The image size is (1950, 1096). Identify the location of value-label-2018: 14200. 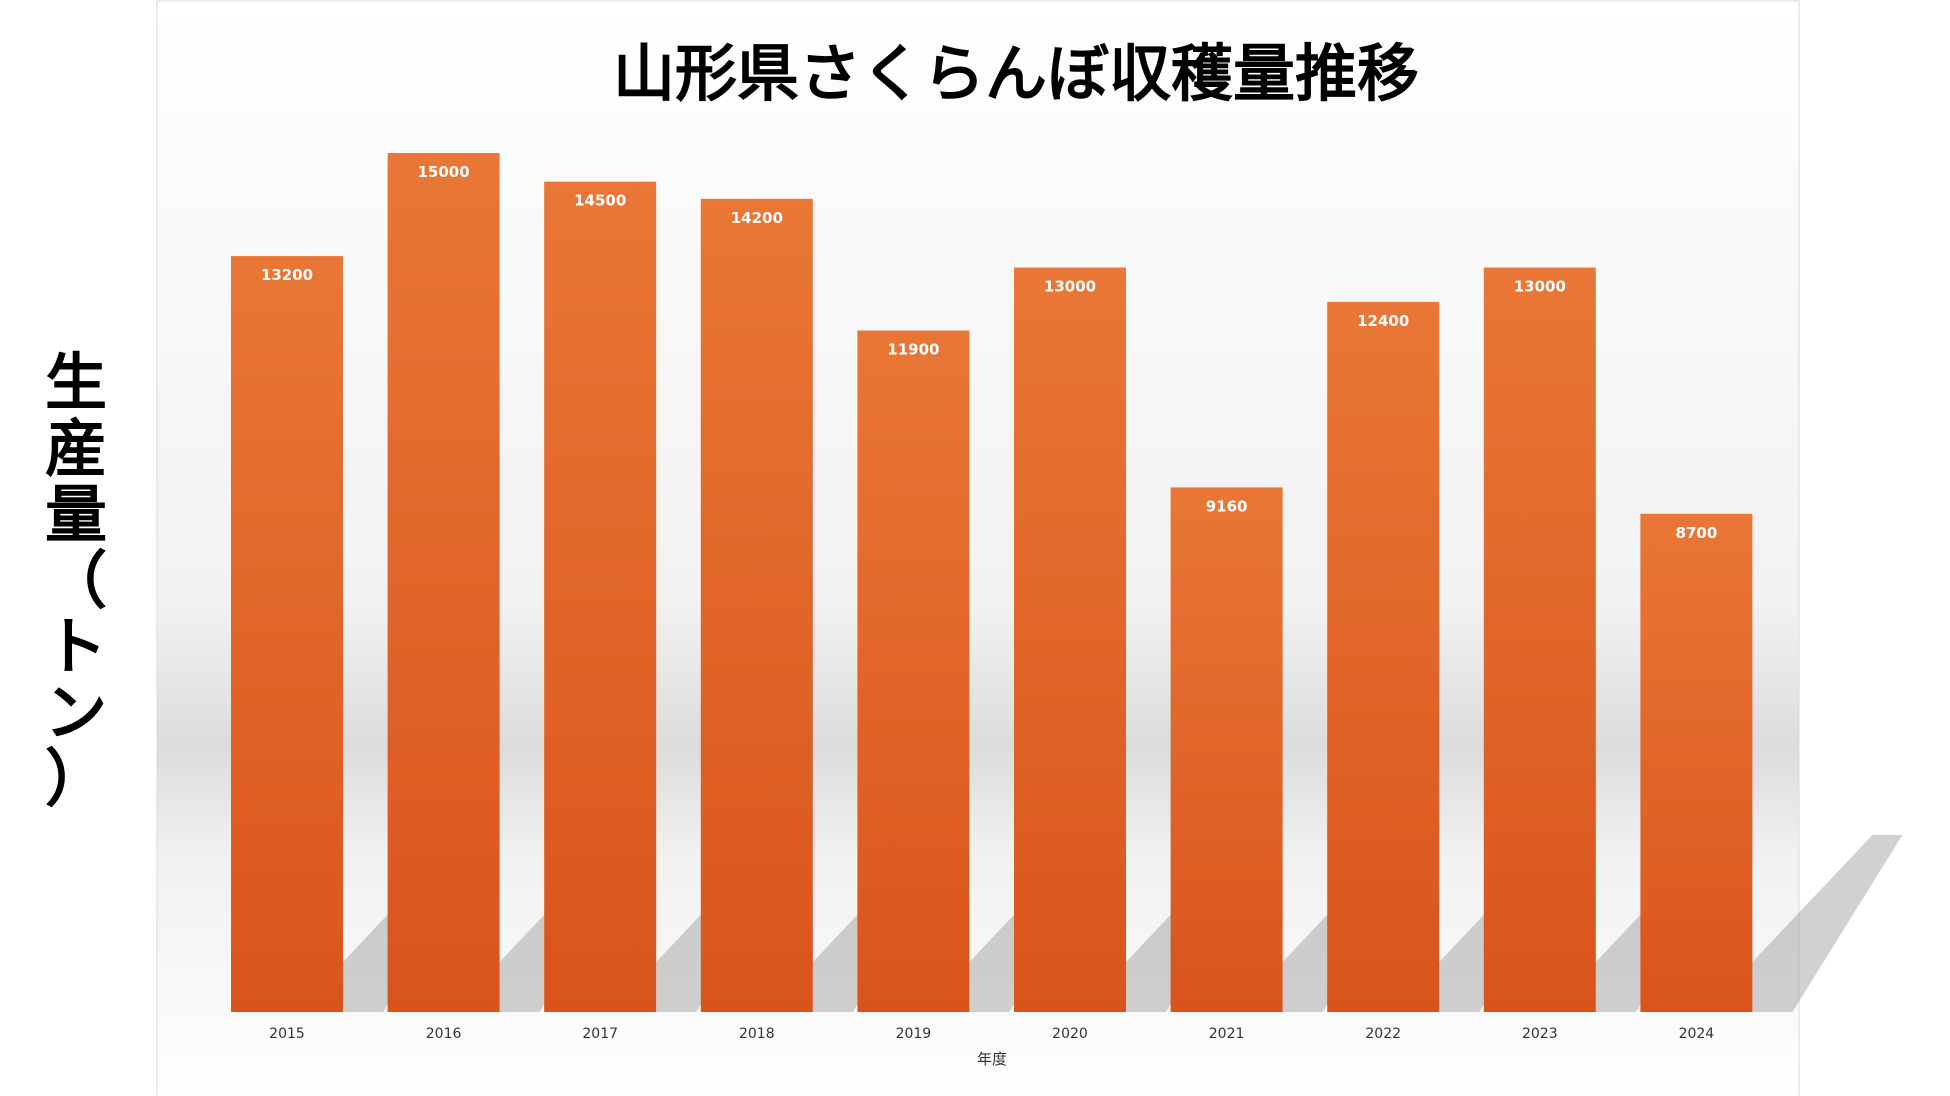
(757, 218).